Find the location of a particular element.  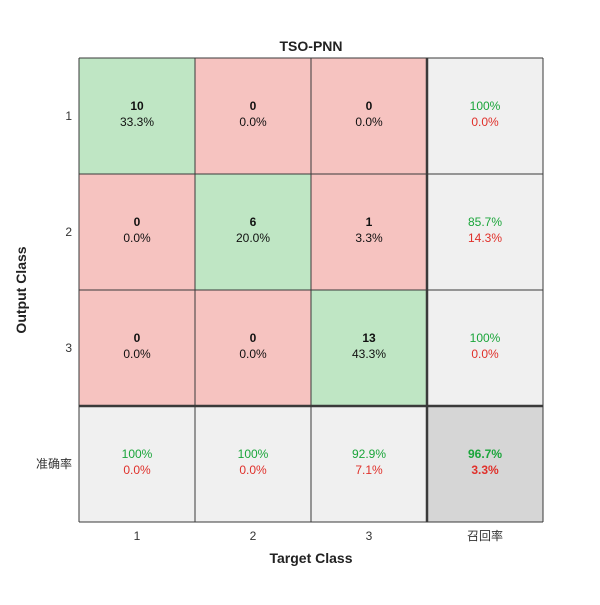

x-tick-label-1: 1 is located at coordinates (137, 536).